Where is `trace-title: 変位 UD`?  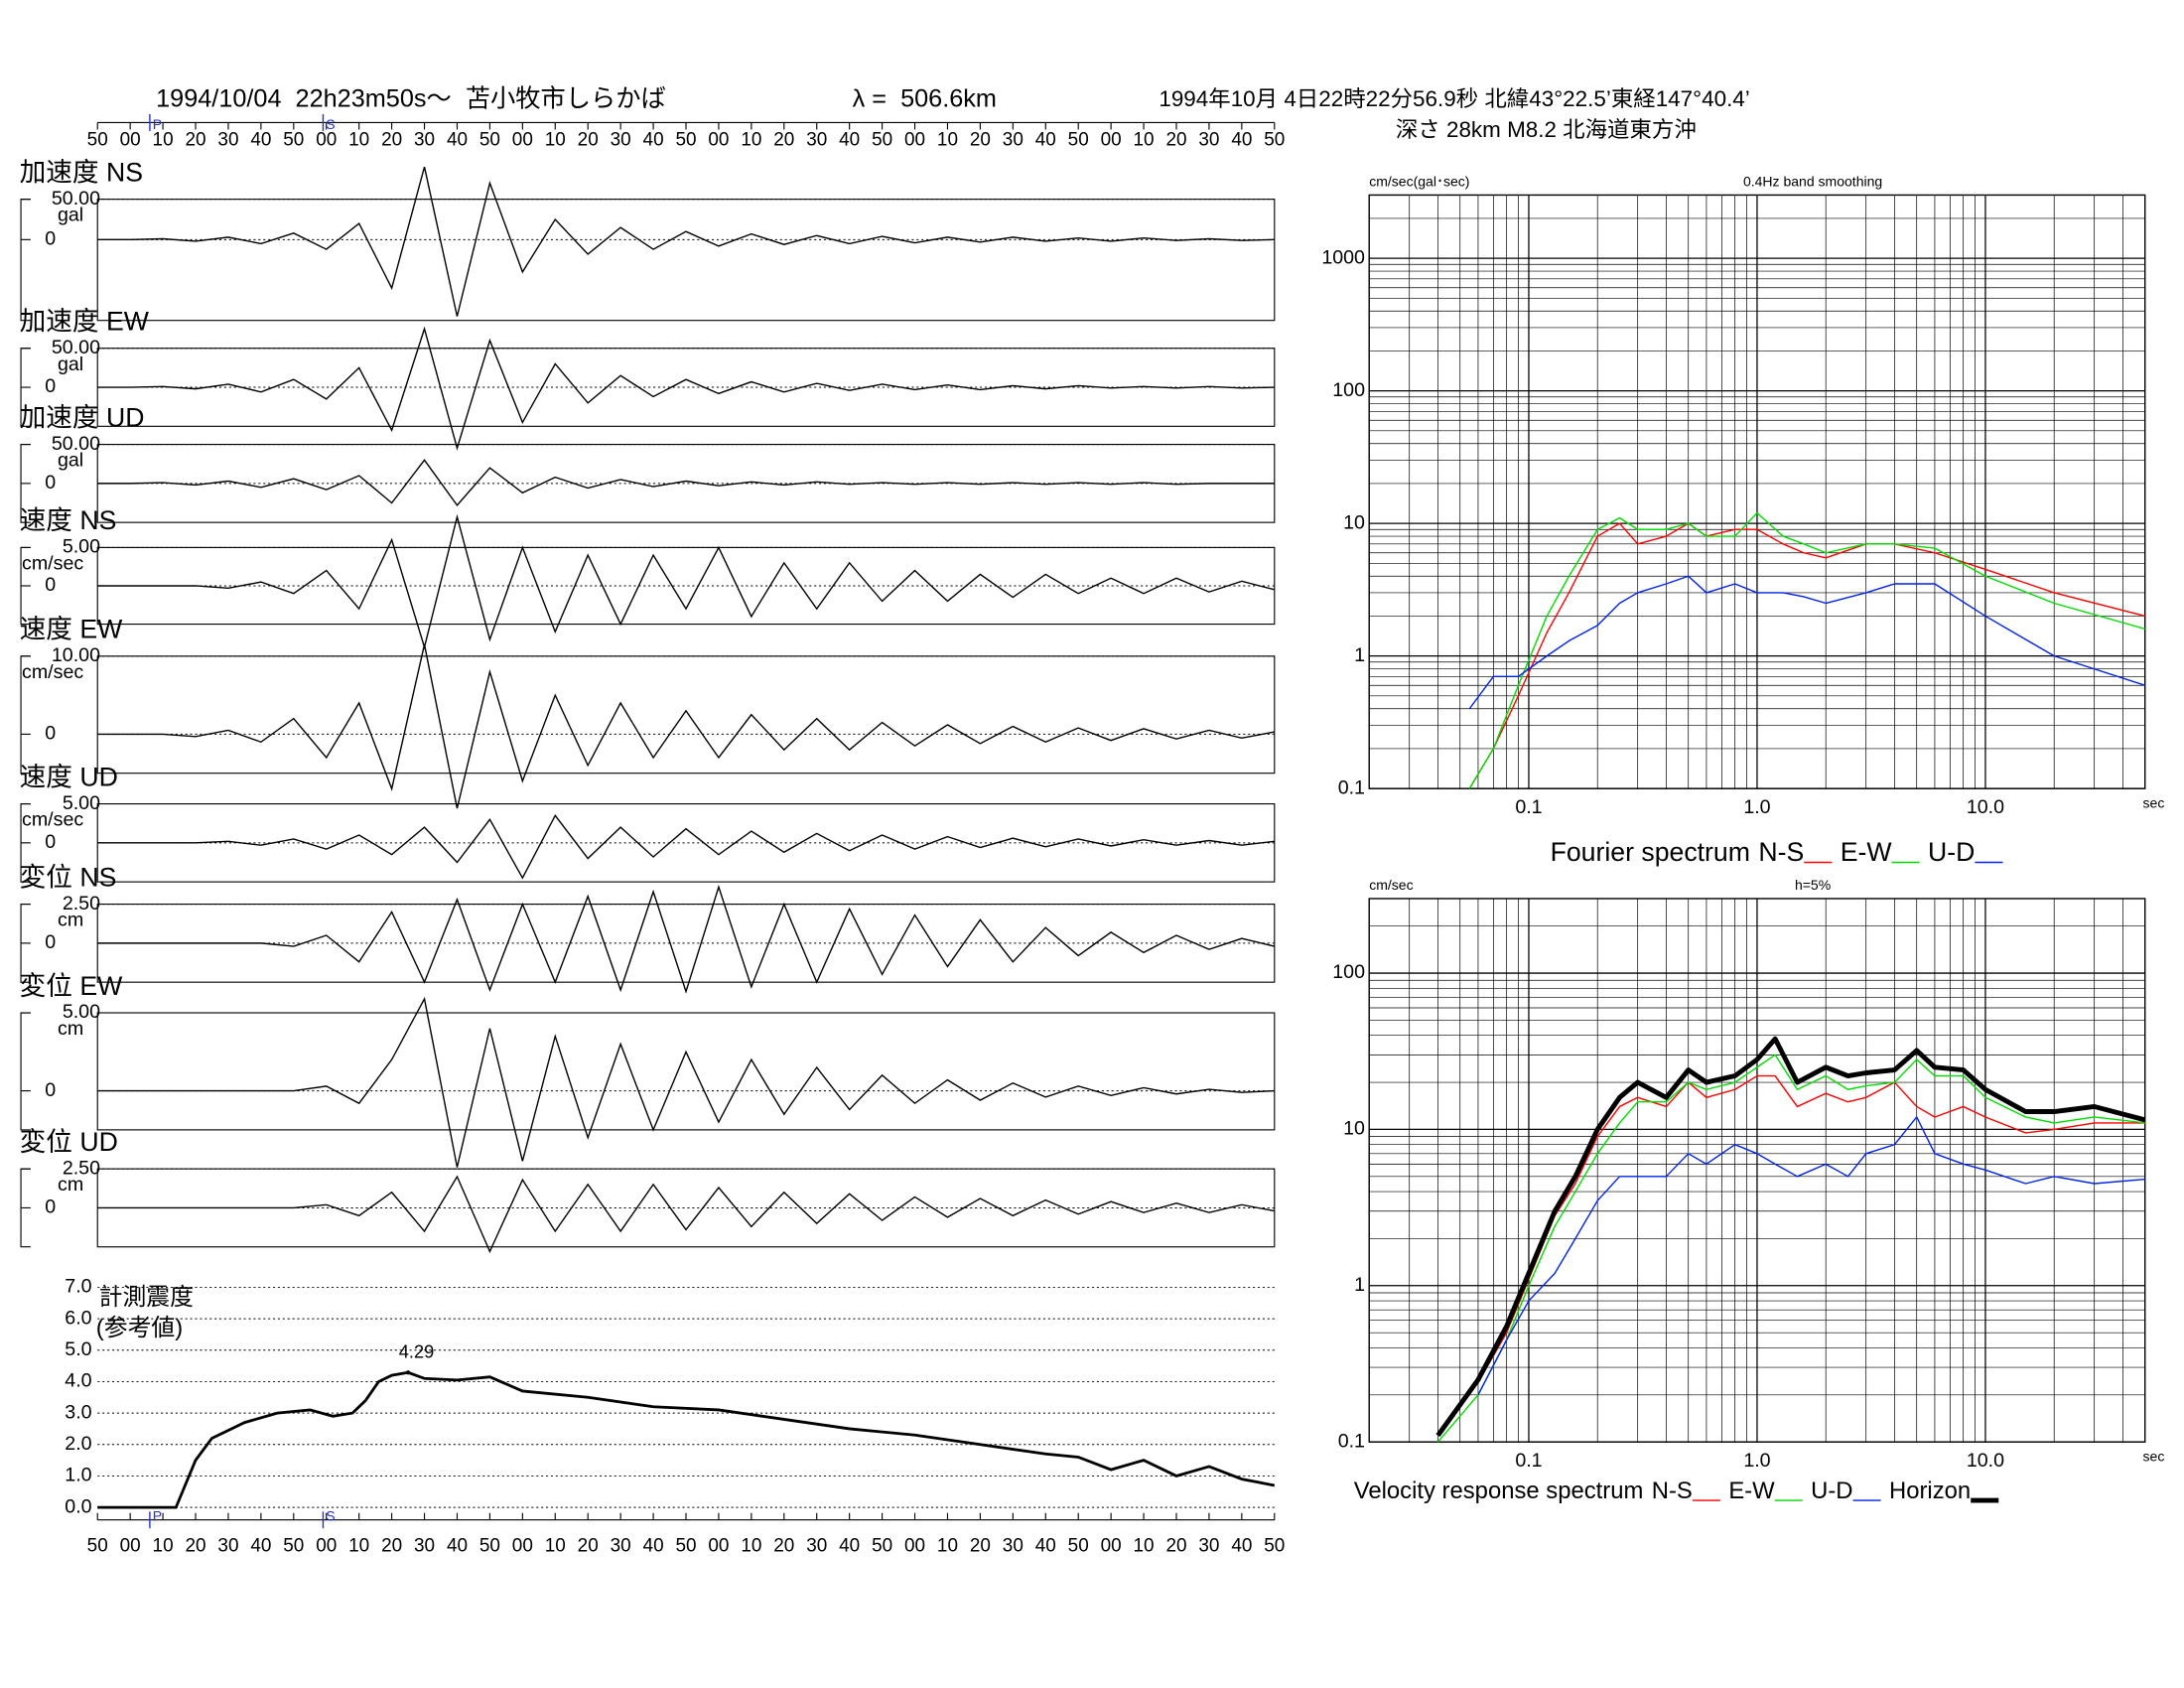
trace-title: 変位 UD is located at coordinates (69, 1142).